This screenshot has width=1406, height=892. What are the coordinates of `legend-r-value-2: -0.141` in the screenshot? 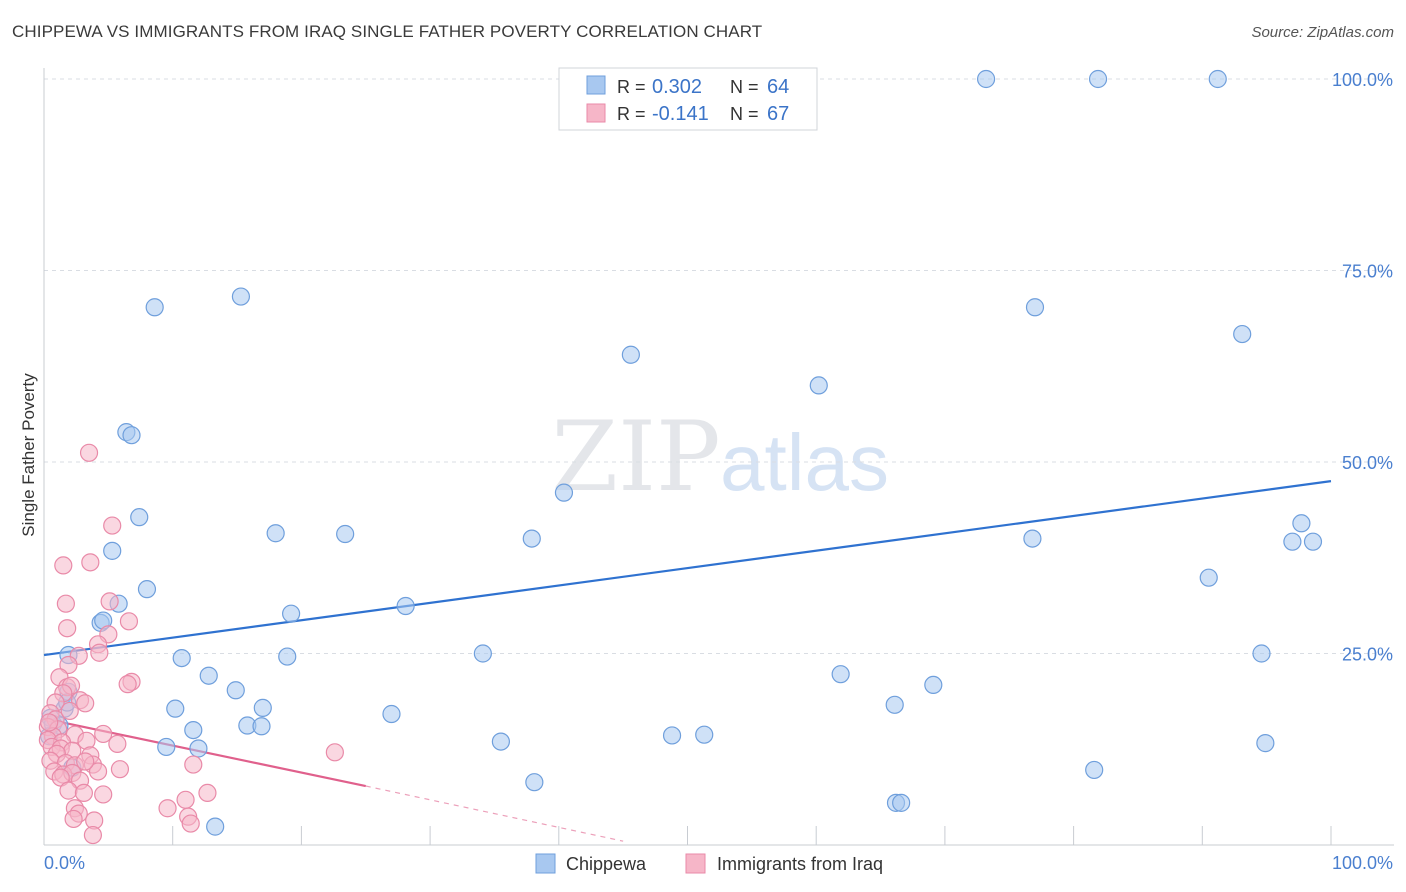 It's located at (680, 114).